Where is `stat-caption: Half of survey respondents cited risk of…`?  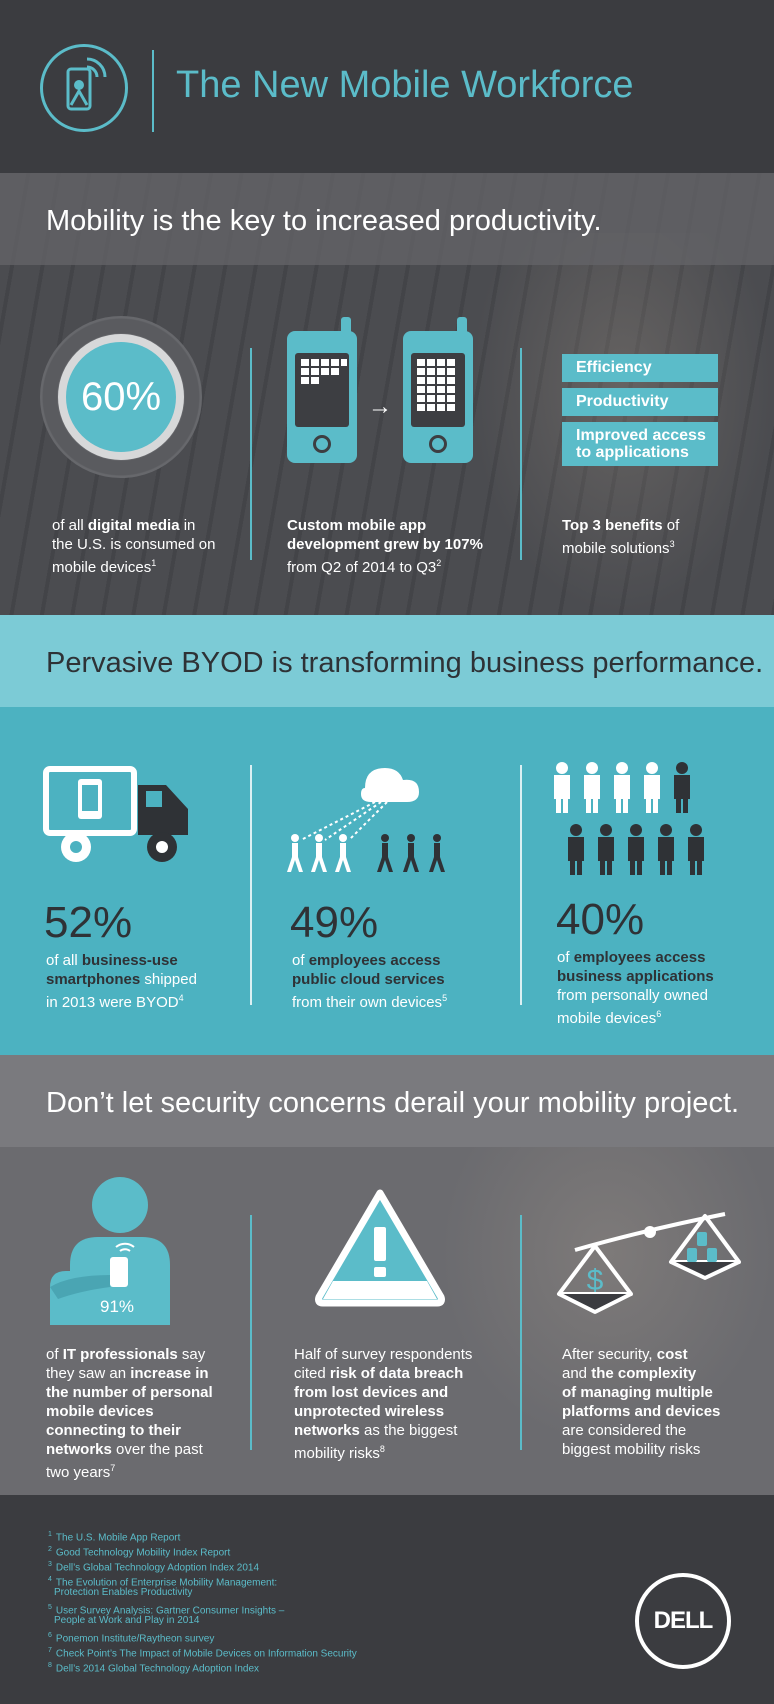
stat-caption: Half of survey respondents cited risk of… is located at coordinates (383, 1404).